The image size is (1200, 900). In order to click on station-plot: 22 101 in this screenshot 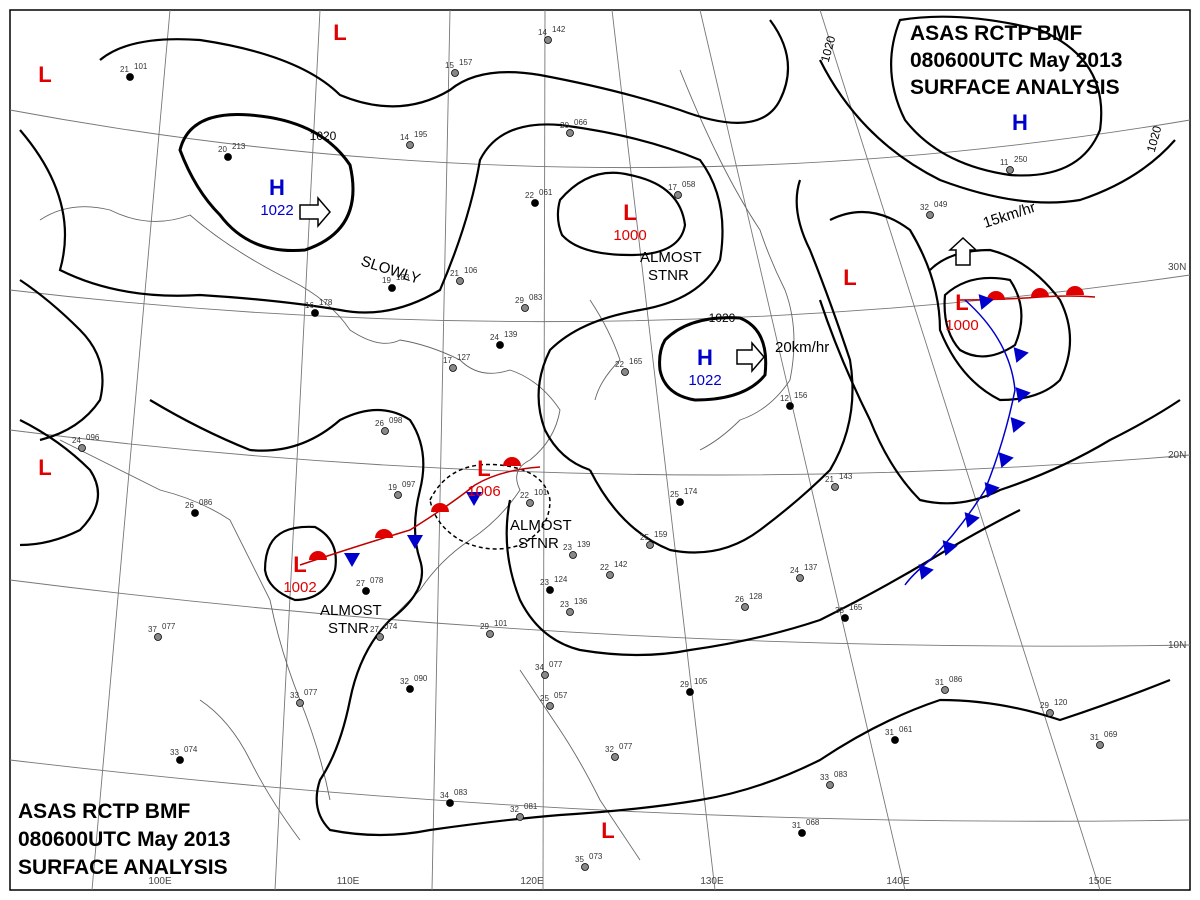, I will do `click(534, 497)`.